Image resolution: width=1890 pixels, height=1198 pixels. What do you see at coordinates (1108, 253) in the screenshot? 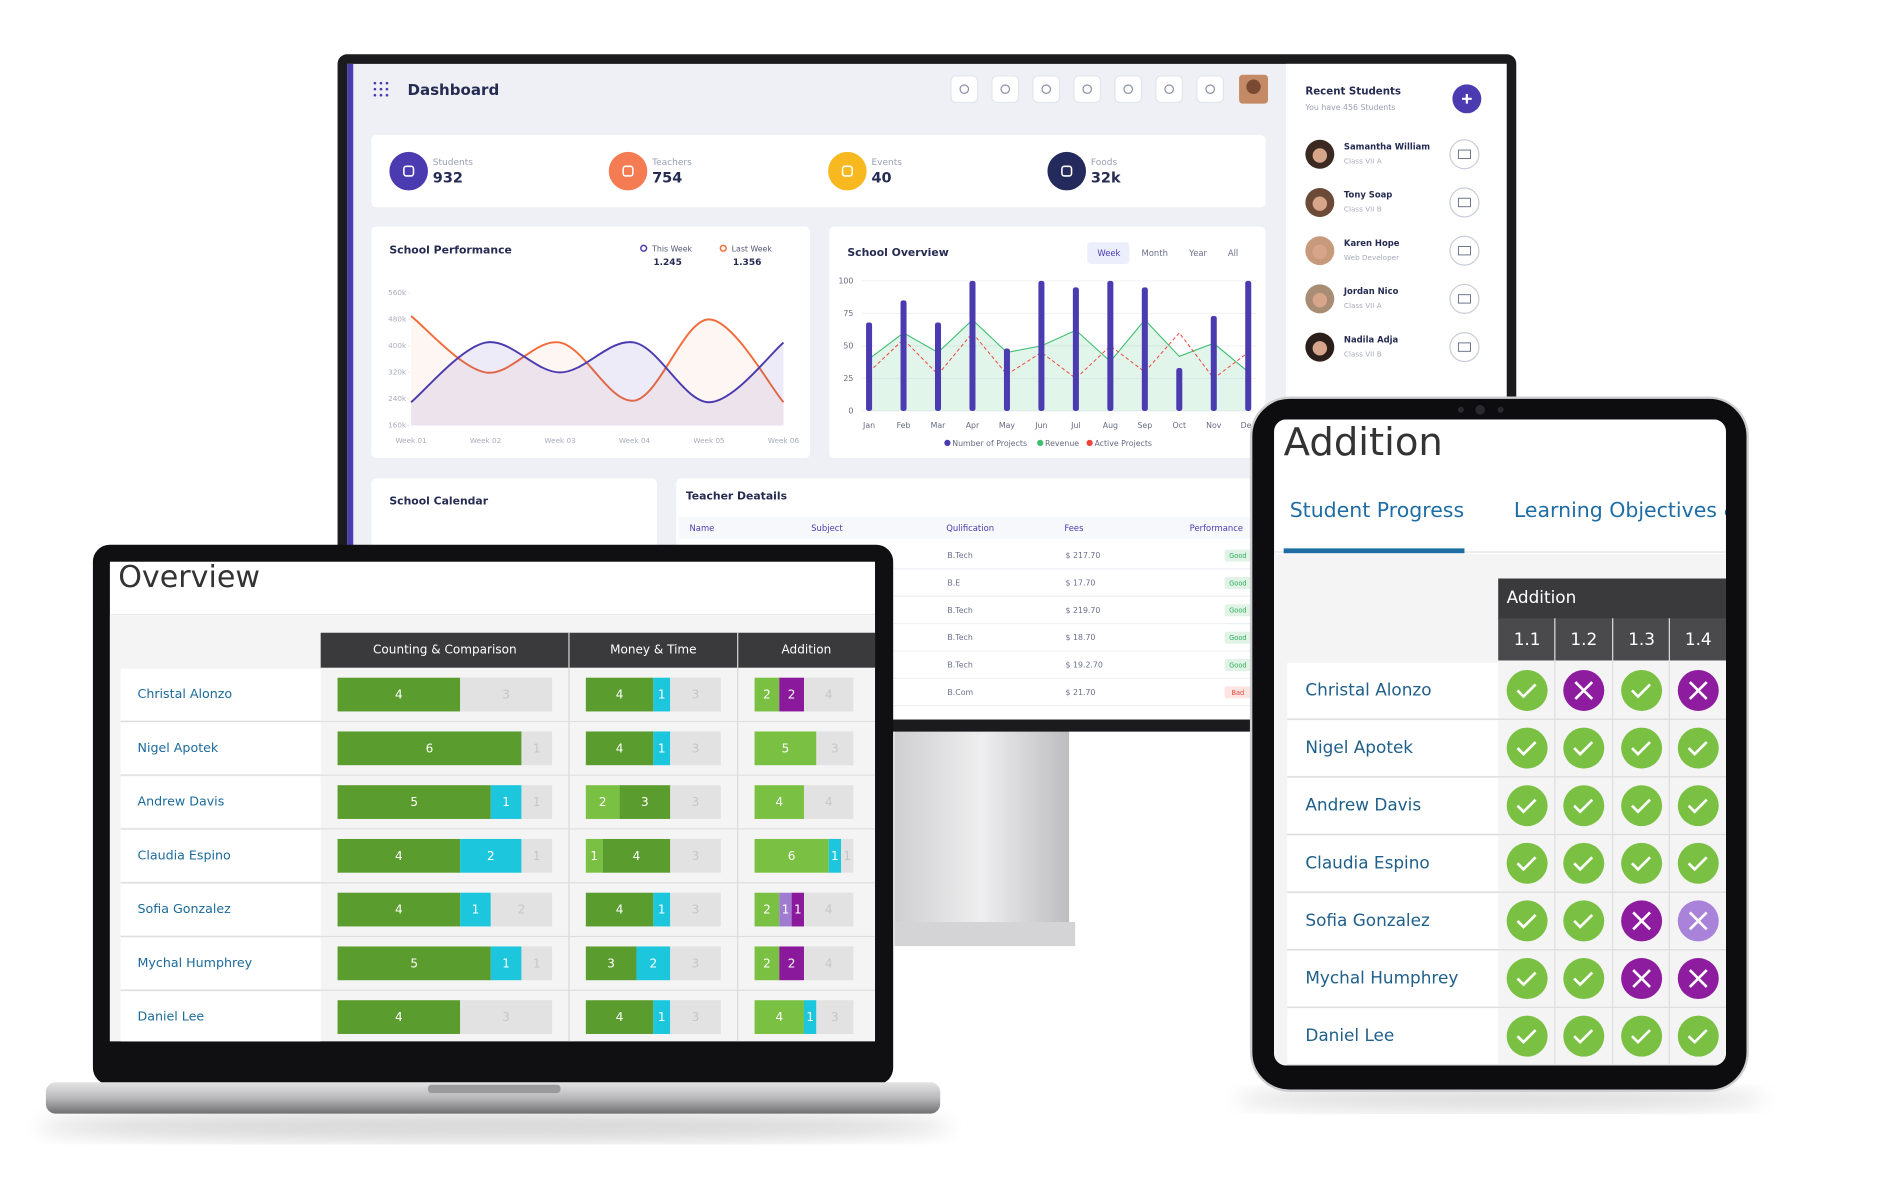
I see `period-tab: Week` at bounding box center [1108, 253].